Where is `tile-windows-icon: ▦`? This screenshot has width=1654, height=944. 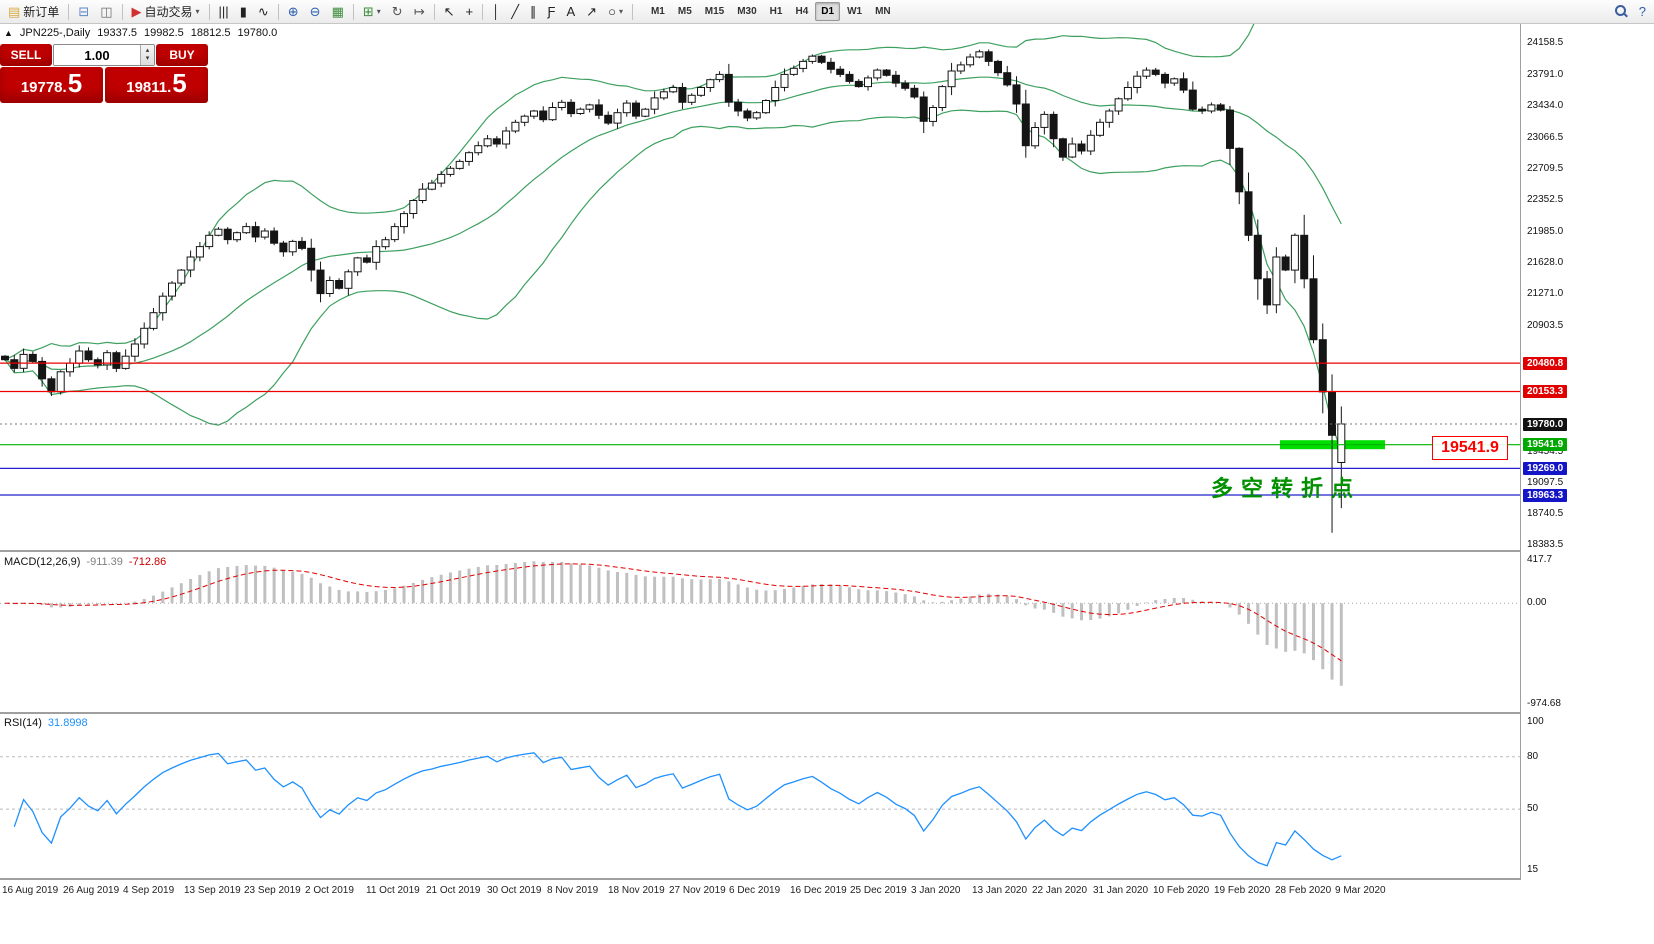
tile-windows-icon: ▦ is located at coordinates (338, 12).